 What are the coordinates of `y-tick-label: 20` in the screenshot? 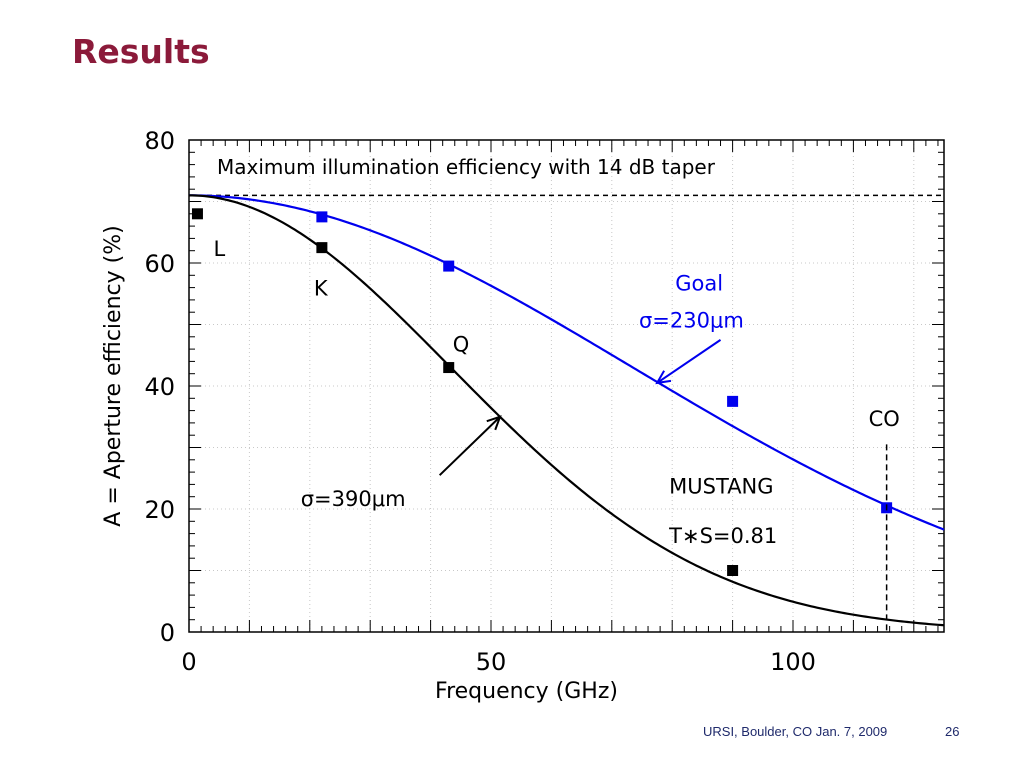 It's located at (159, 510).